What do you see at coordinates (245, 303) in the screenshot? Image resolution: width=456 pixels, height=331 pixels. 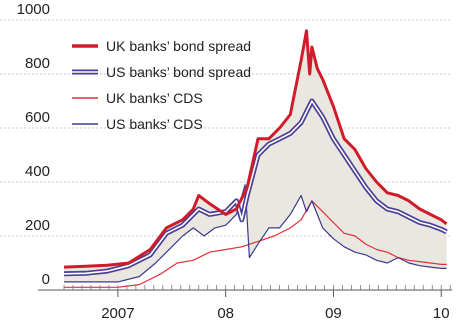 I see `x-axis: 2007 08 09 10` at bounding box center [245, 303].